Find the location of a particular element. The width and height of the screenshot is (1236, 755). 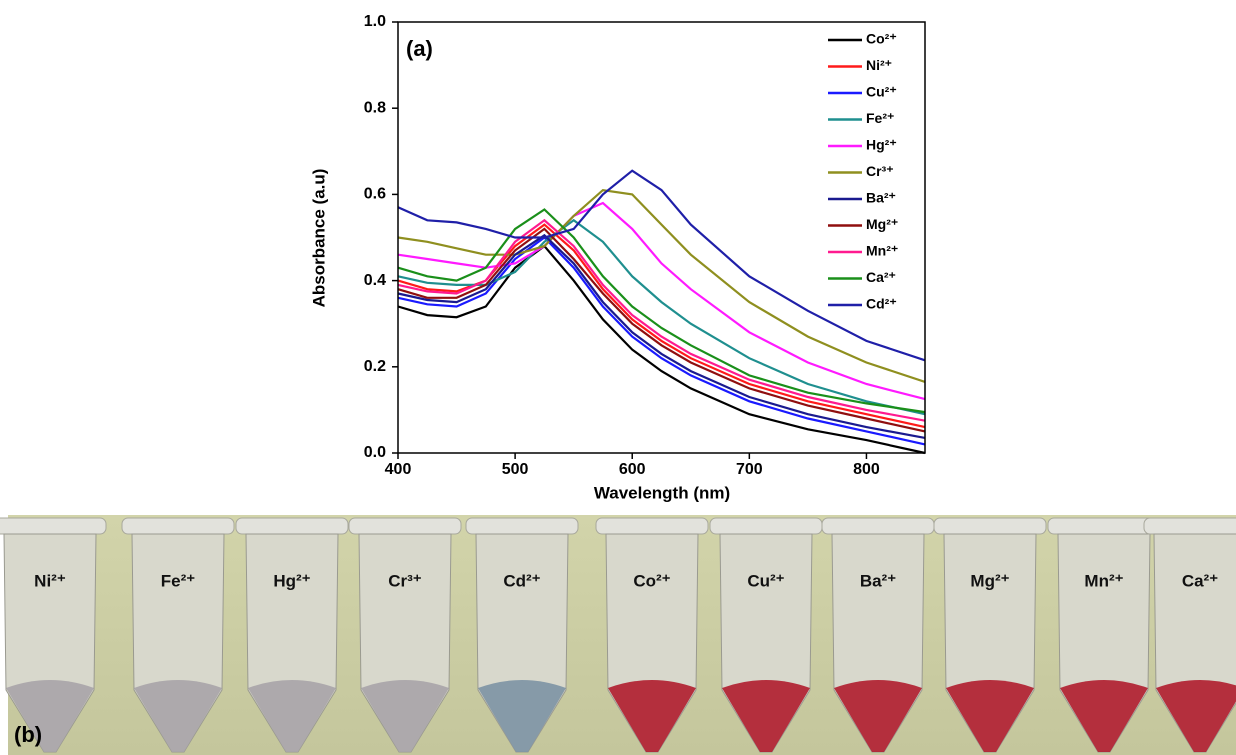

tube-label: Co²⁺ is located at coordinates (651, 580).